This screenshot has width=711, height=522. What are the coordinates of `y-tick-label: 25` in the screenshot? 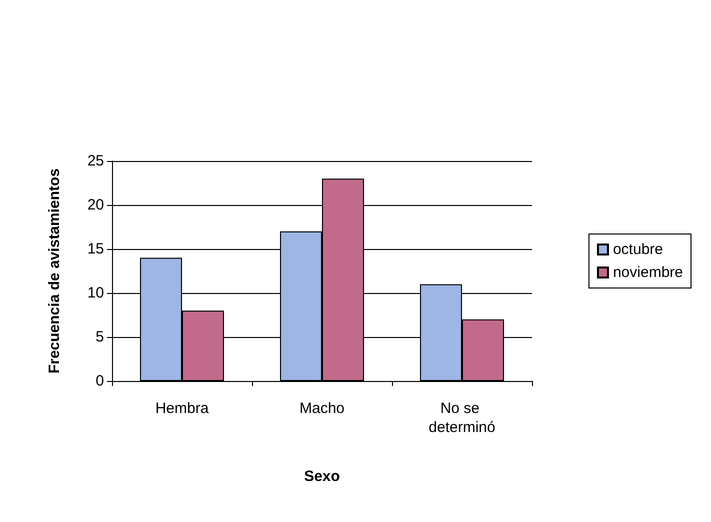 It's located at (95, 161).